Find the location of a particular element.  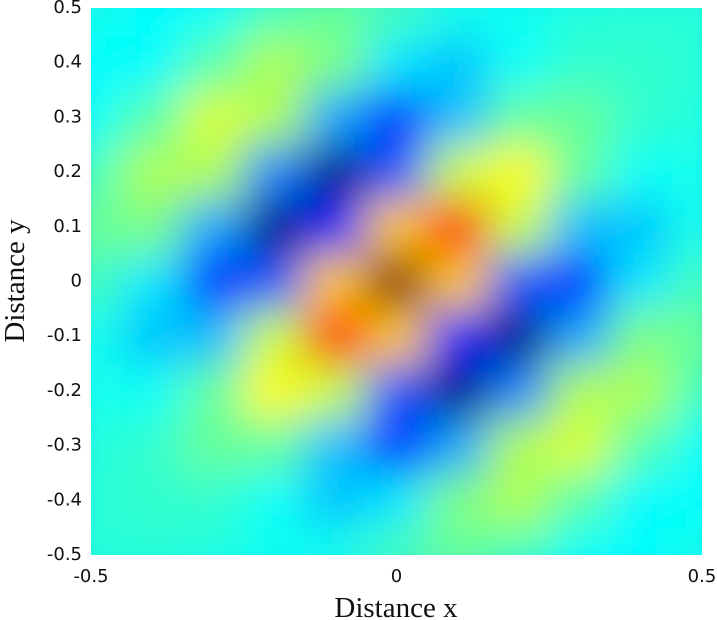

y-tick-label: -0.3 is located at coordinates (64, 445).